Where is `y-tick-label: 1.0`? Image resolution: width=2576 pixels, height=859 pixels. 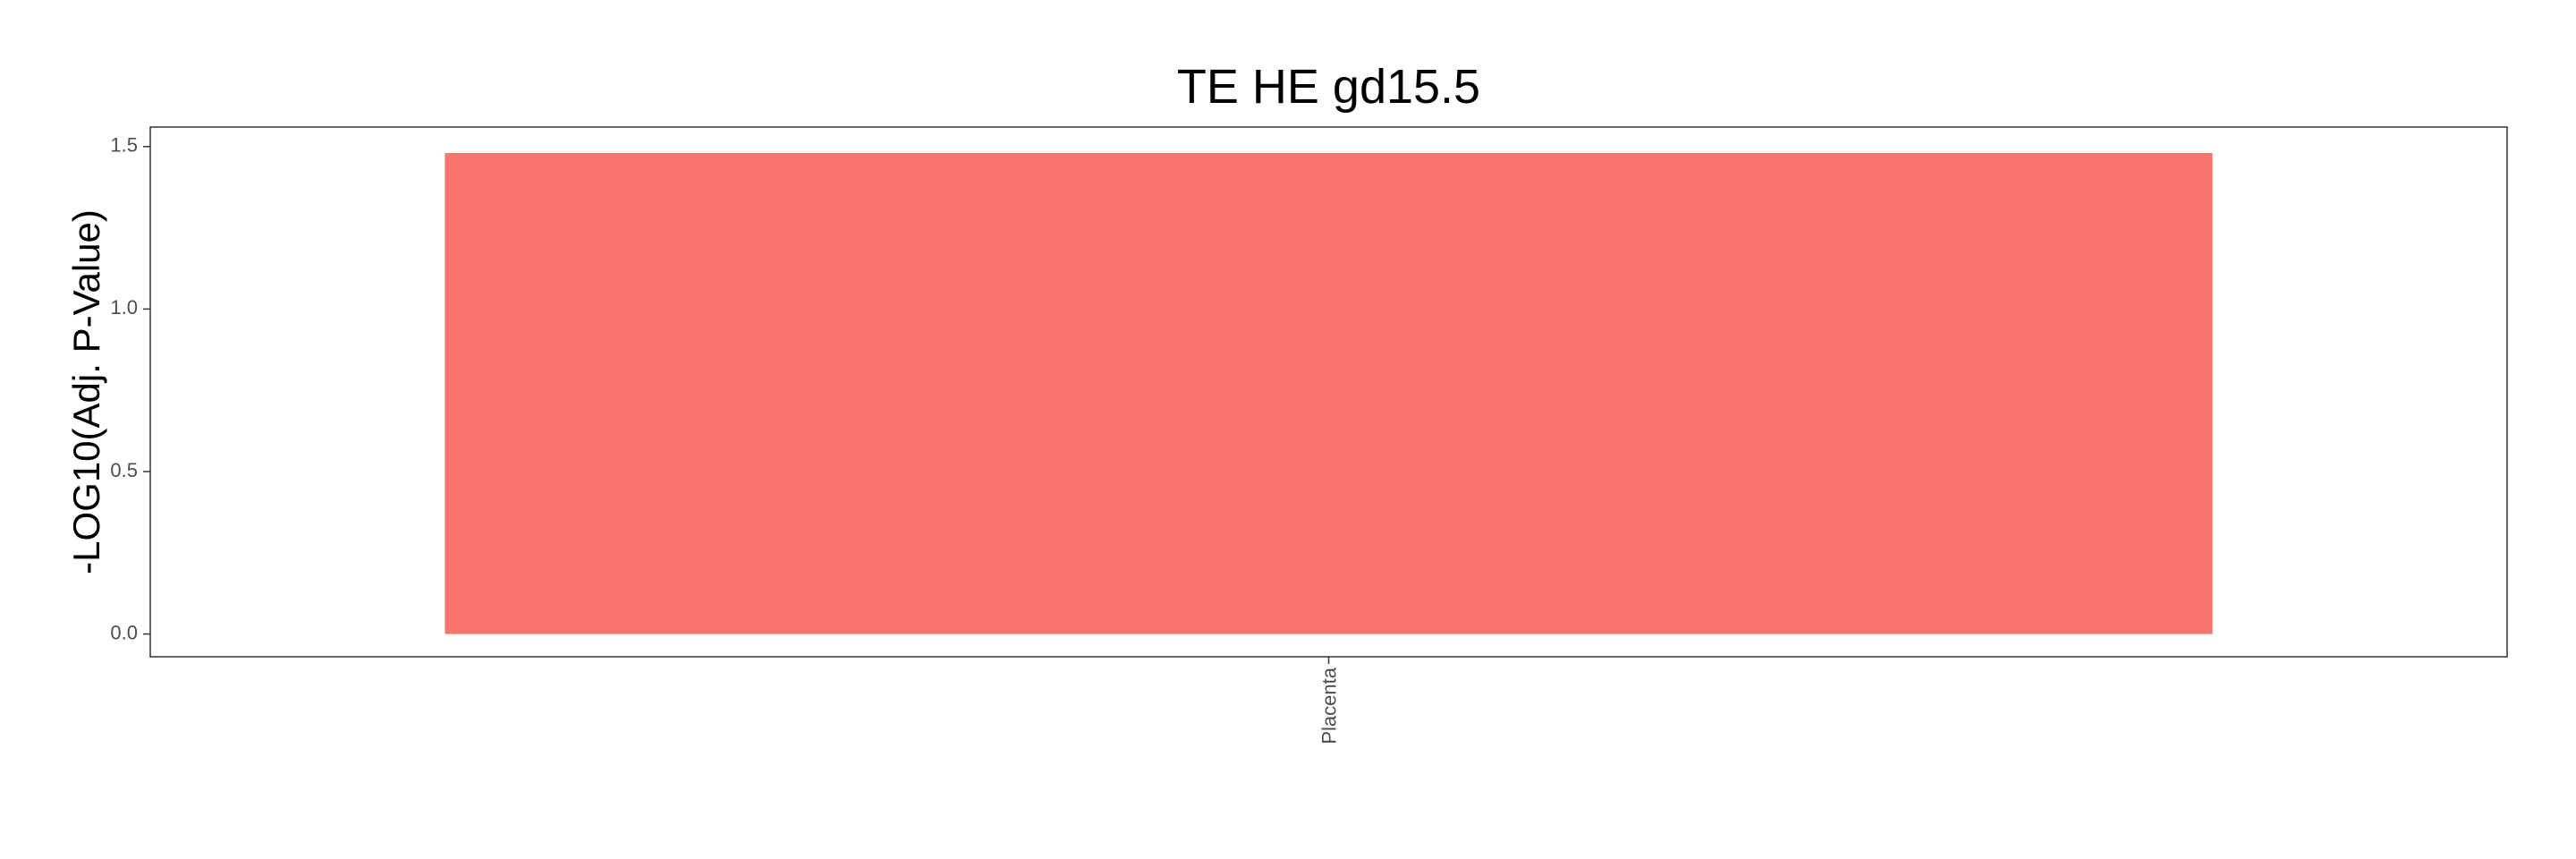
y-tick-label: 1.0 is located at coordinates (124, 307).